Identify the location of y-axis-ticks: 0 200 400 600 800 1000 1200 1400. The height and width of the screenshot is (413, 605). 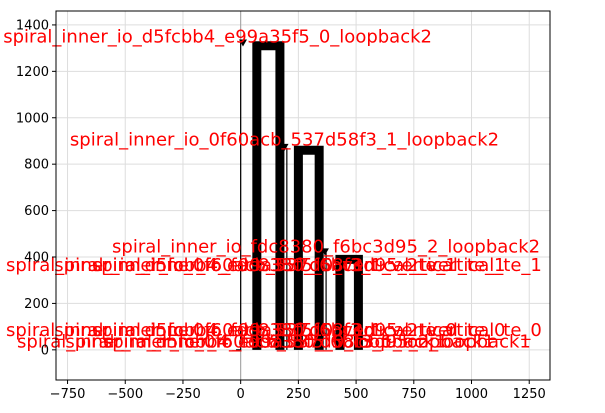
(36, 188).